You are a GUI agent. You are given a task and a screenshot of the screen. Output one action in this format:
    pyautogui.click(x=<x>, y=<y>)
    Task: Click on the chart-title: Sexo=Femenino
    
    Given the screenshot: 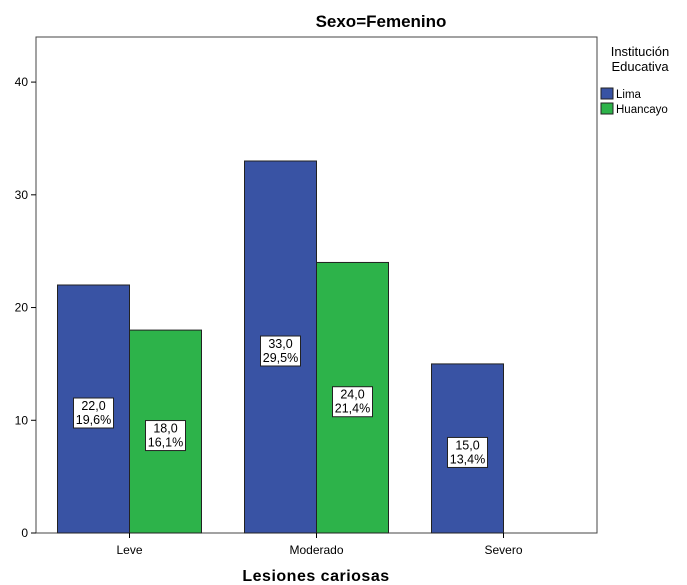 What is the action you would take?
    pyautogui.click(x=381, y=21)
    